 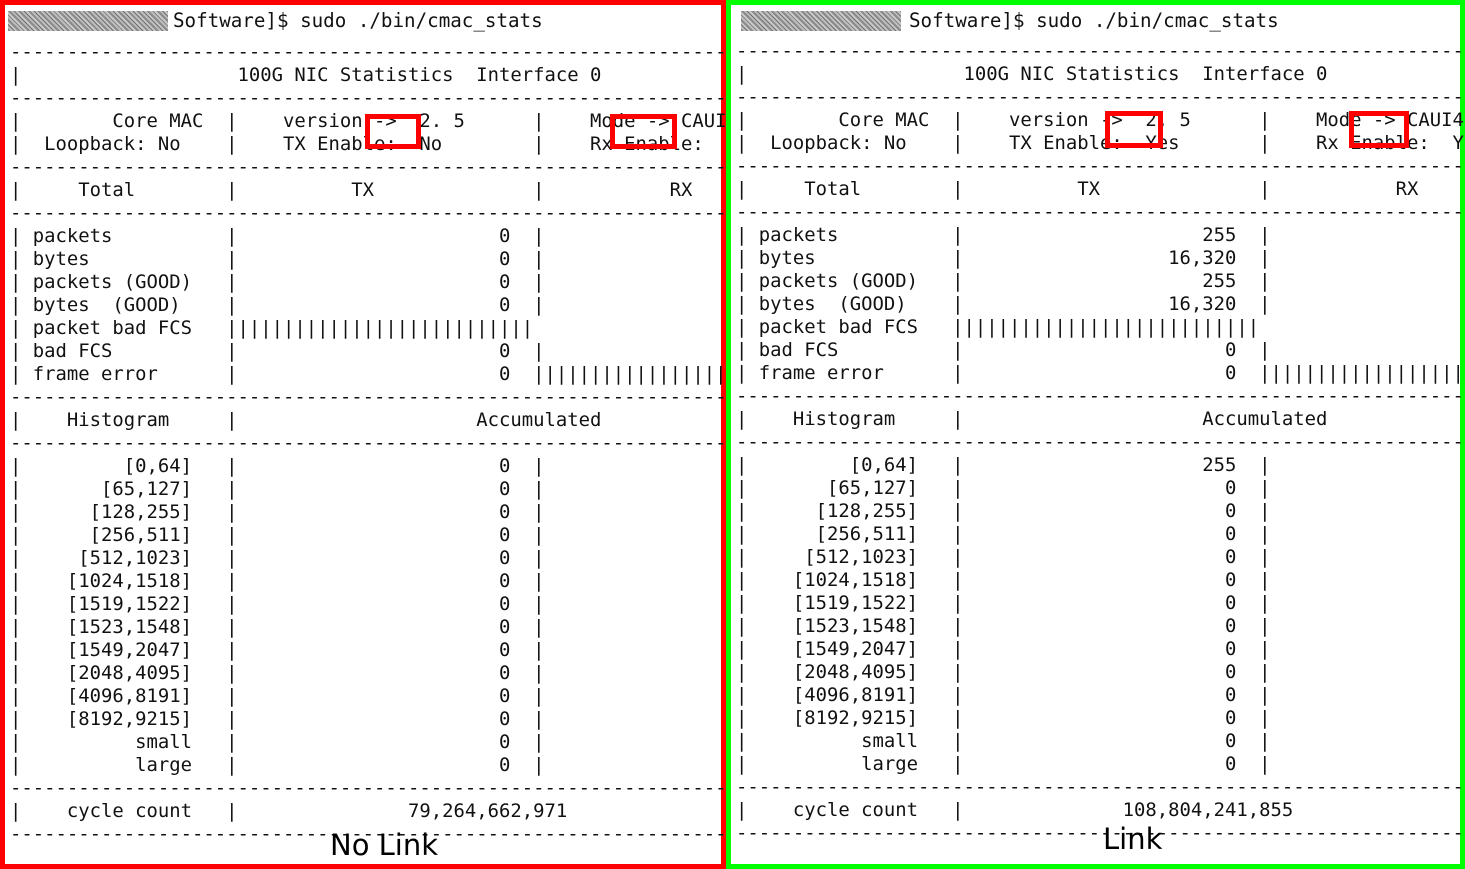 I want to click on panel-caption: No Link, so click(x=384, y=845).